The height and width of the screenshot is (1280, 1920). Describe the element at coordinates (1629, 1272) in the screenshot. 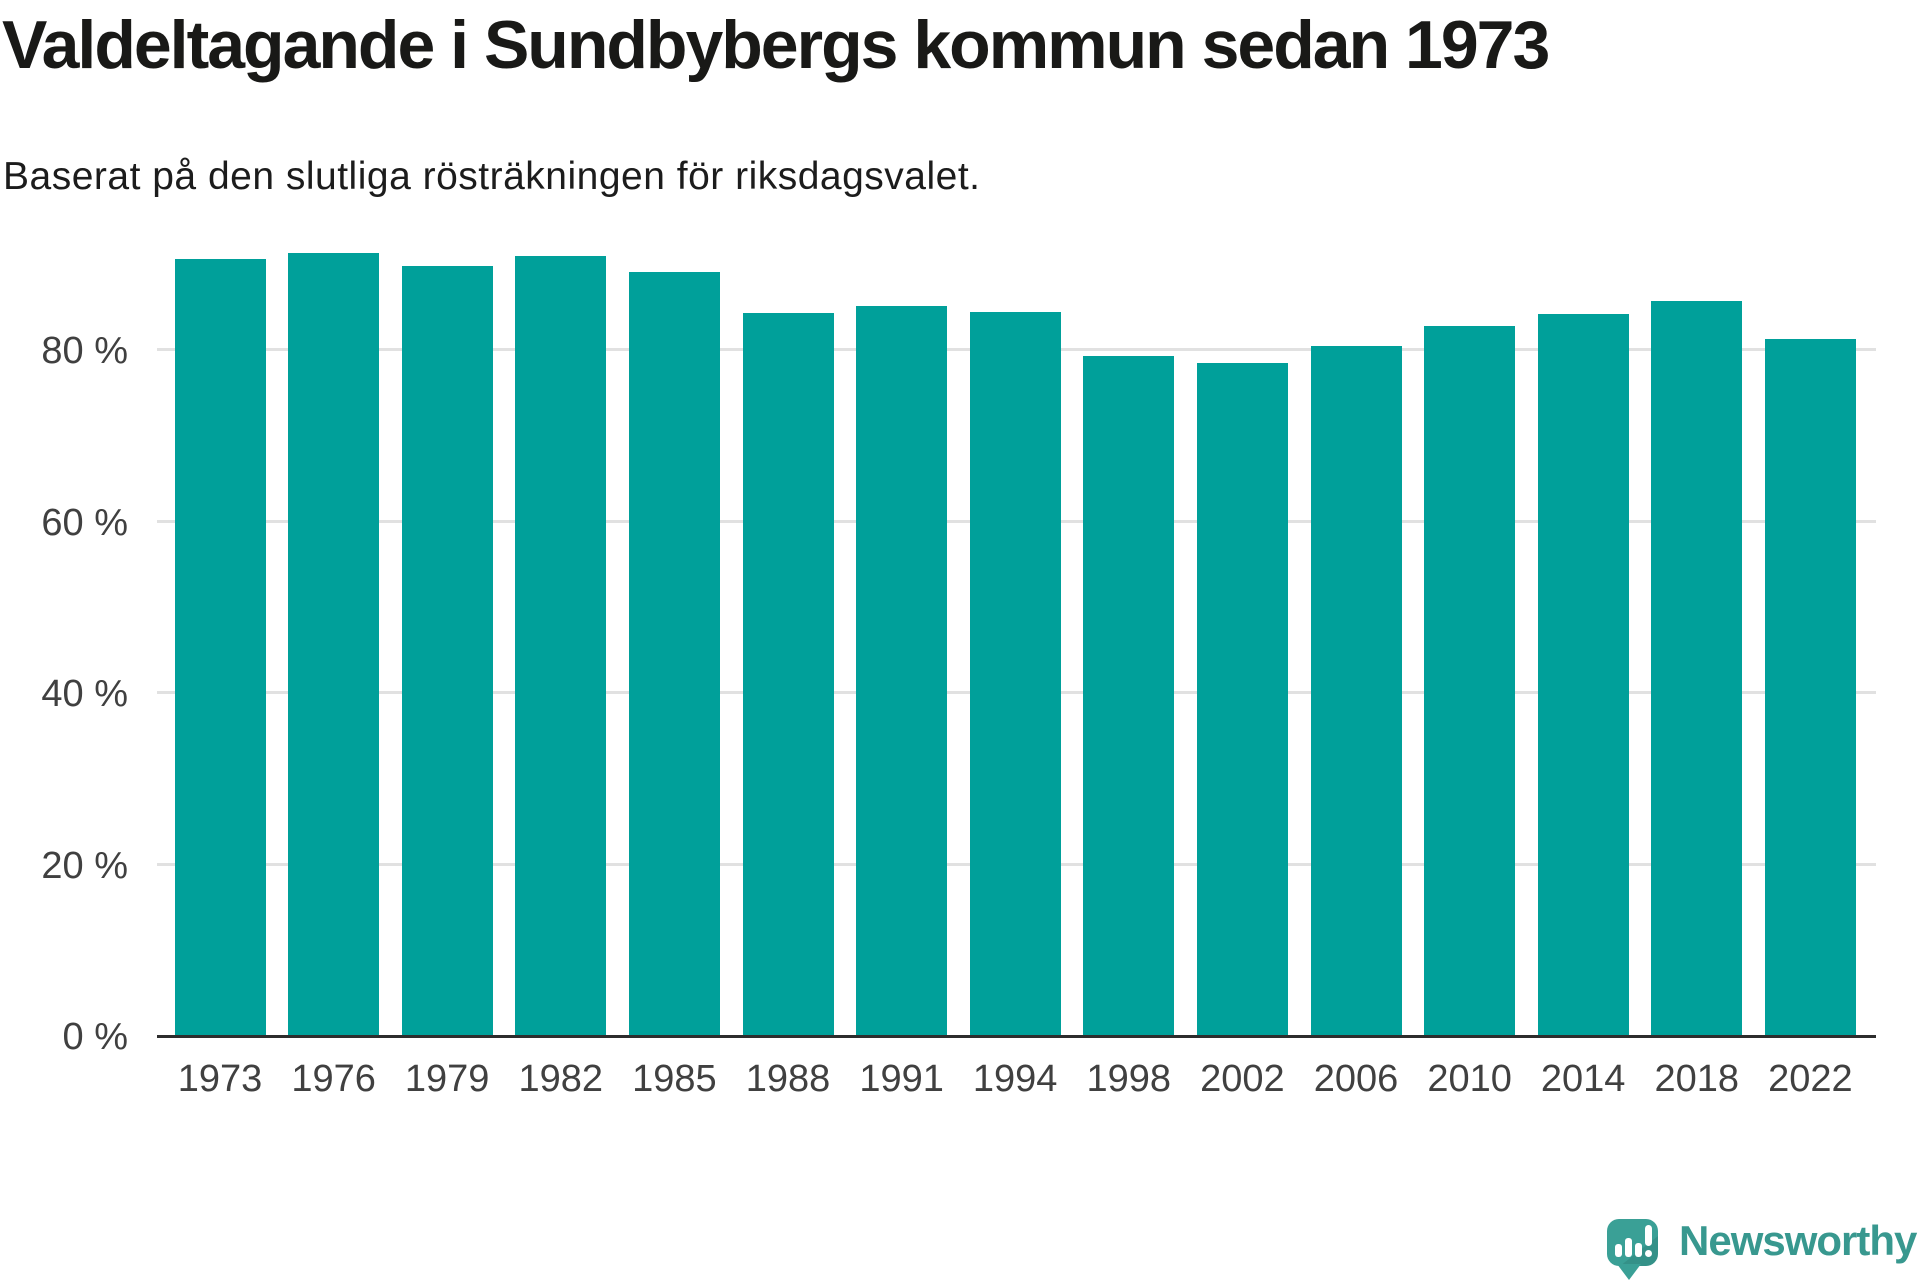

I see `logo-bubble-tail` at that location.